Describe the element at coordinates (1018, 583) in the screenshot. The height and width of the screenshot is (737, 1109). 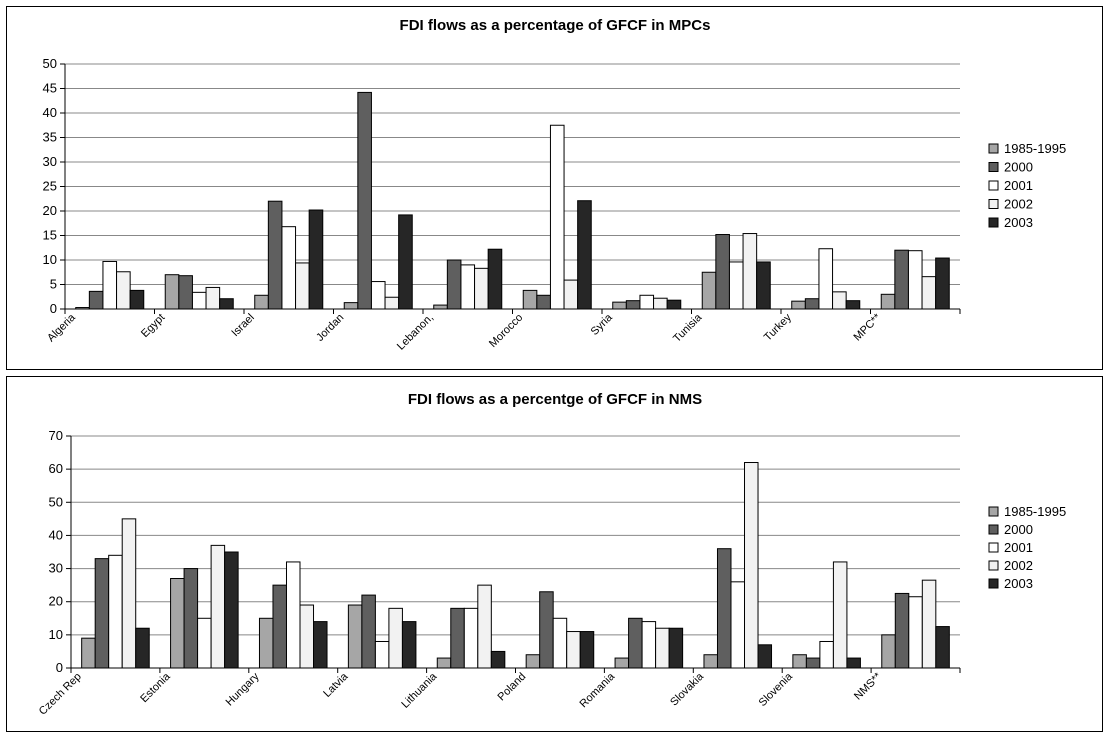
I see `legend-label: 2003` at that location.